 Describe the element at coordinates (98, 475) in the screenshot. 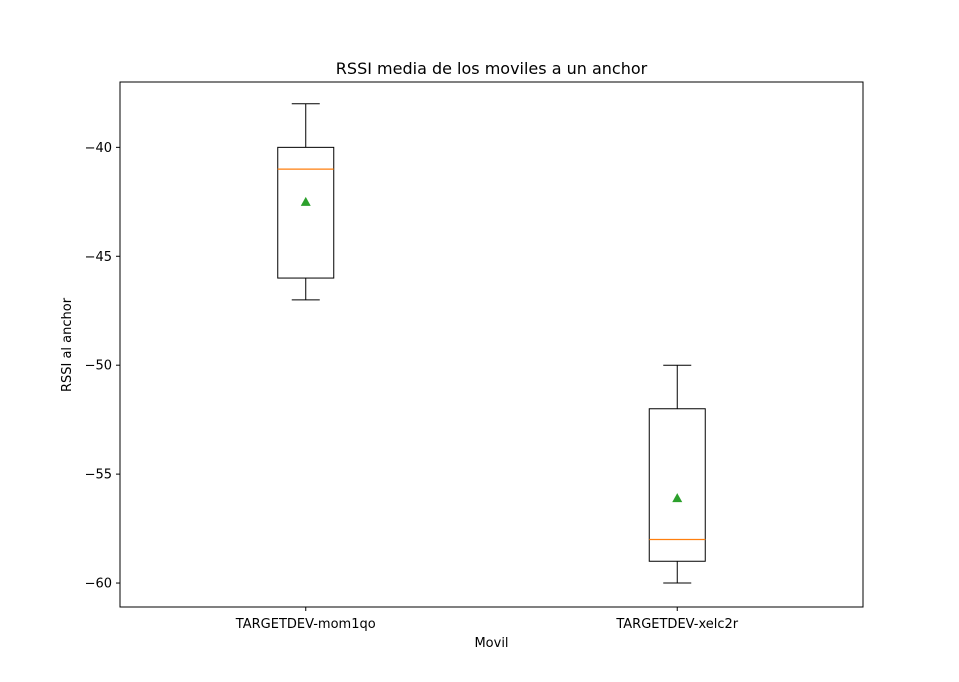

I see `y-tick-label: −55` at that location.